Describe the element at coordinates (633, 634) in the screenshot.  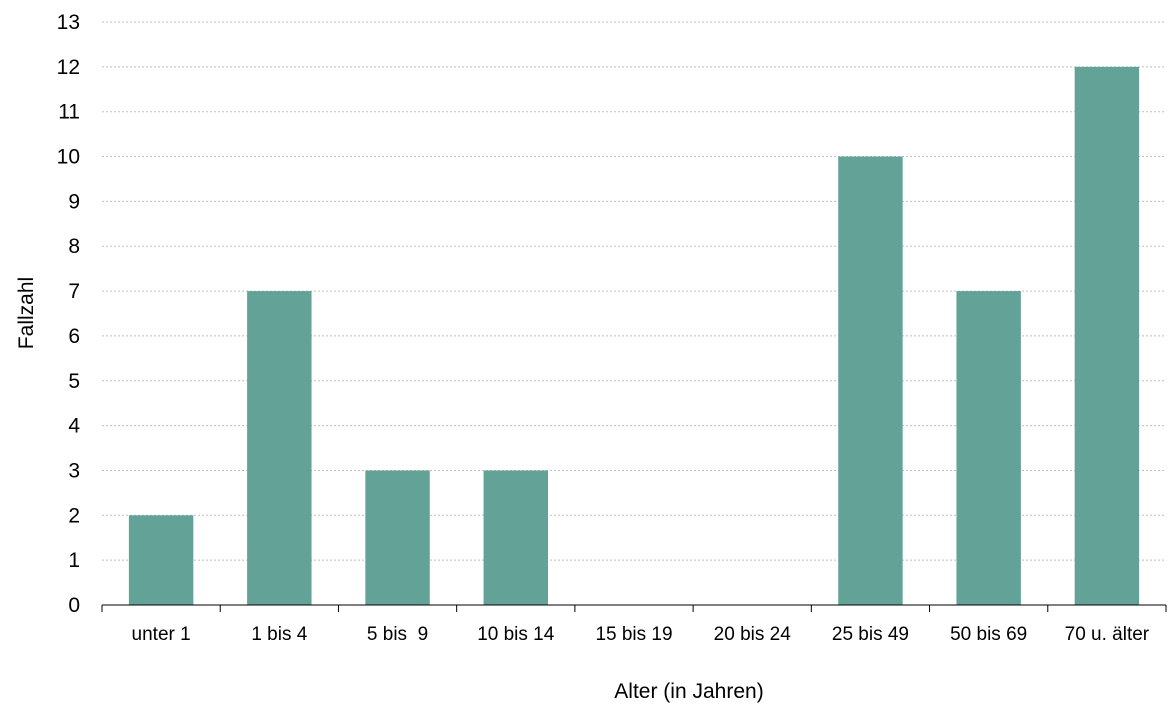
I see `x-tick-label: 15 bis 19` at that location.